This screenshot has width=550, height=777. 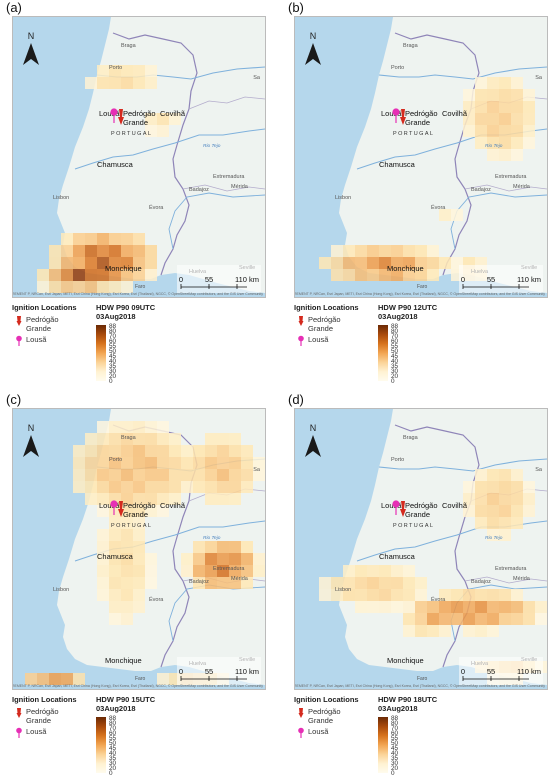 I want to click on scale-line, so click(x=495, y=286).